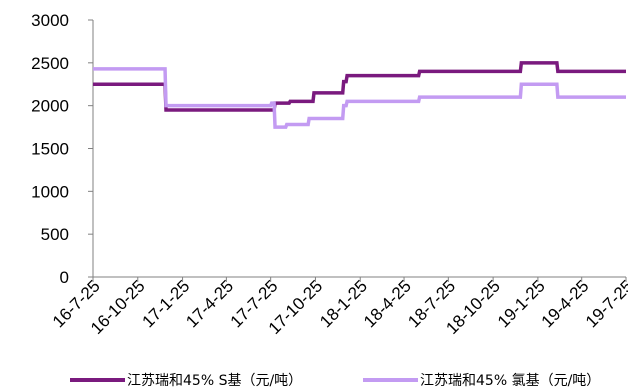  What do you see at coordinates (387, 303) in the screenshot?
I see `x-tick-label: 18-4-25` at bounding box center [387, 303].